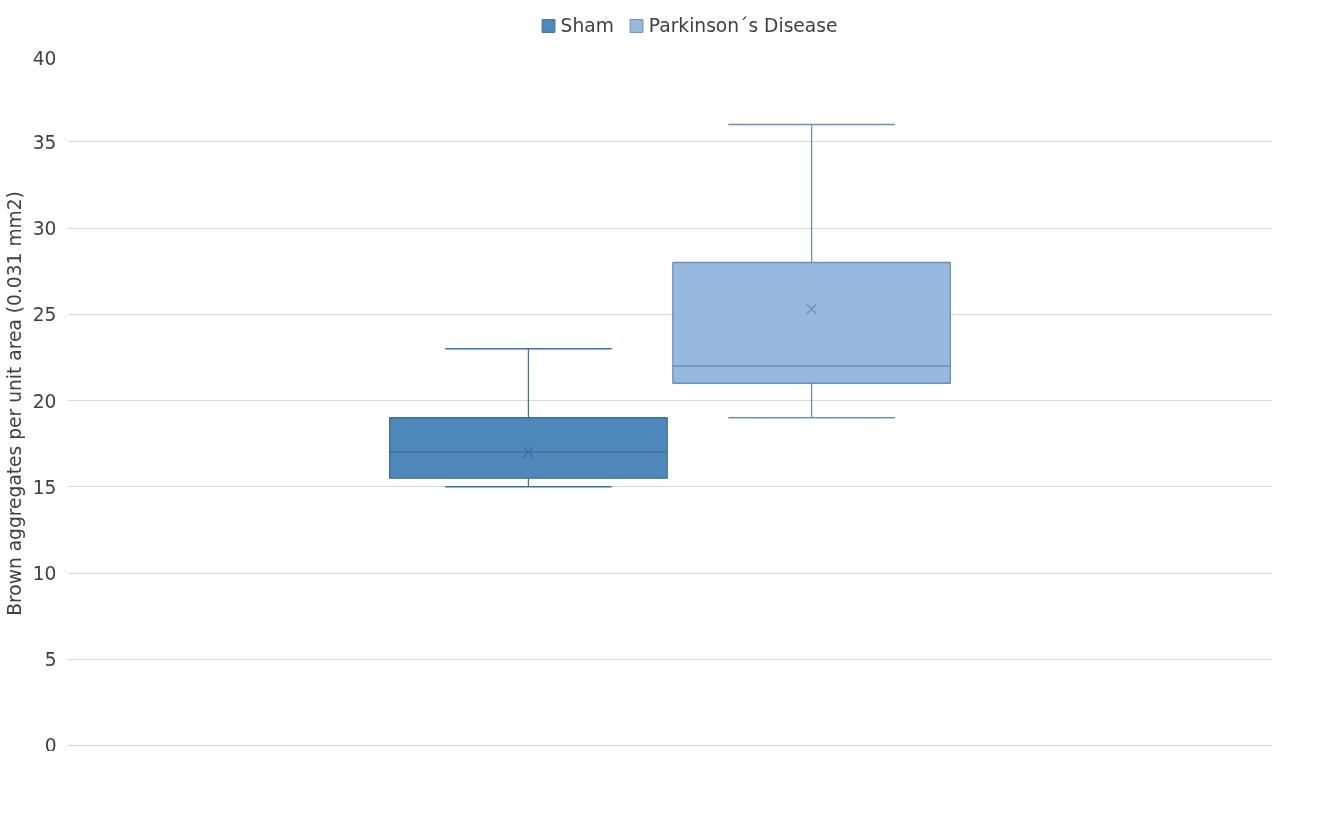 The width and height of the screenshot is (1325, 814). Describe the element at coordinates (44, 228) in the screenshot. I see `y-tick-label: 30` at that location.